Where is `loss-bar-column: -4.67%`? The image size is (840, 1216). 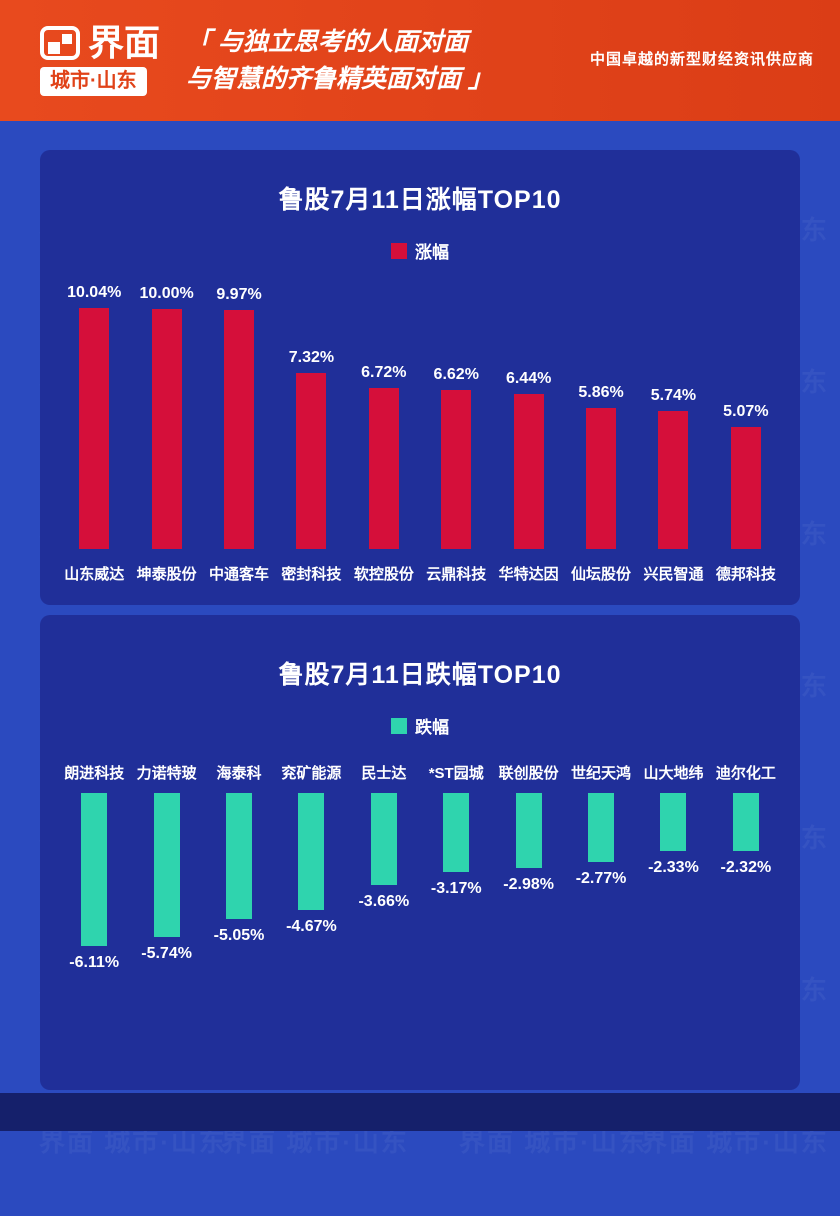 loss-bar-column: -4.67% is located at coordinates (311, 864).